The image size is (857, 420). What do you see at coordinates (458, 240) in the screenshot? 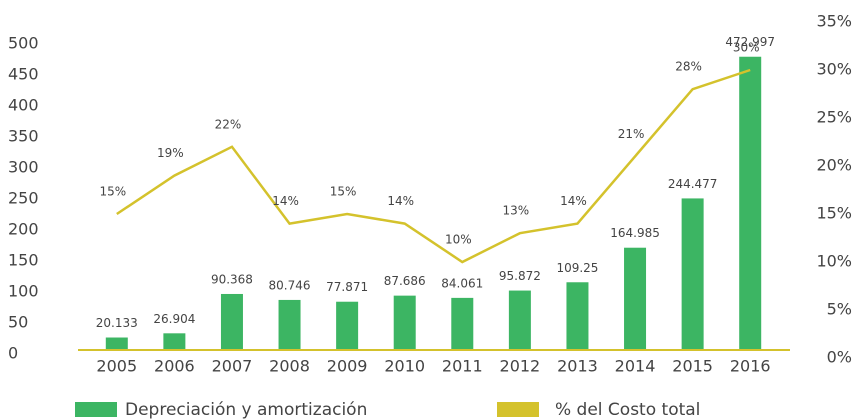
I see `line-value-label: 10%` at bounding box center [458, 240].